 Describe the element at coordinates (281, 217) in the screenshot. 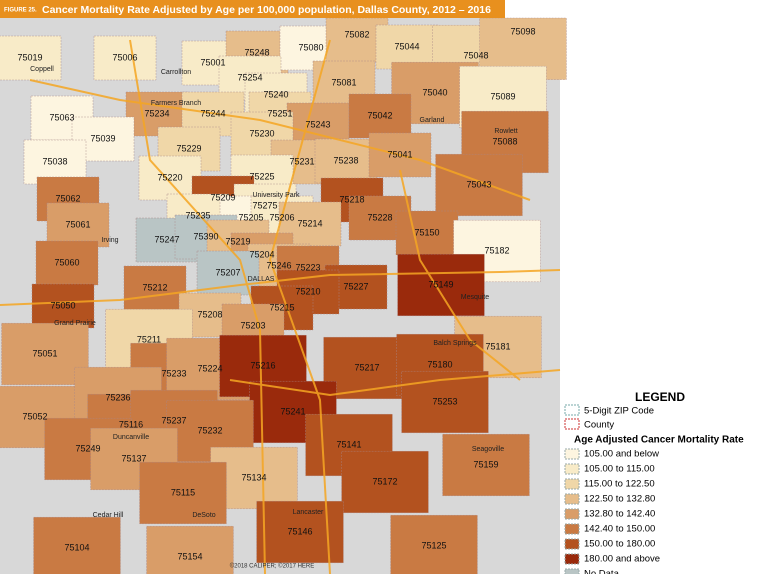

I see `zip-label: 75206` at that location.